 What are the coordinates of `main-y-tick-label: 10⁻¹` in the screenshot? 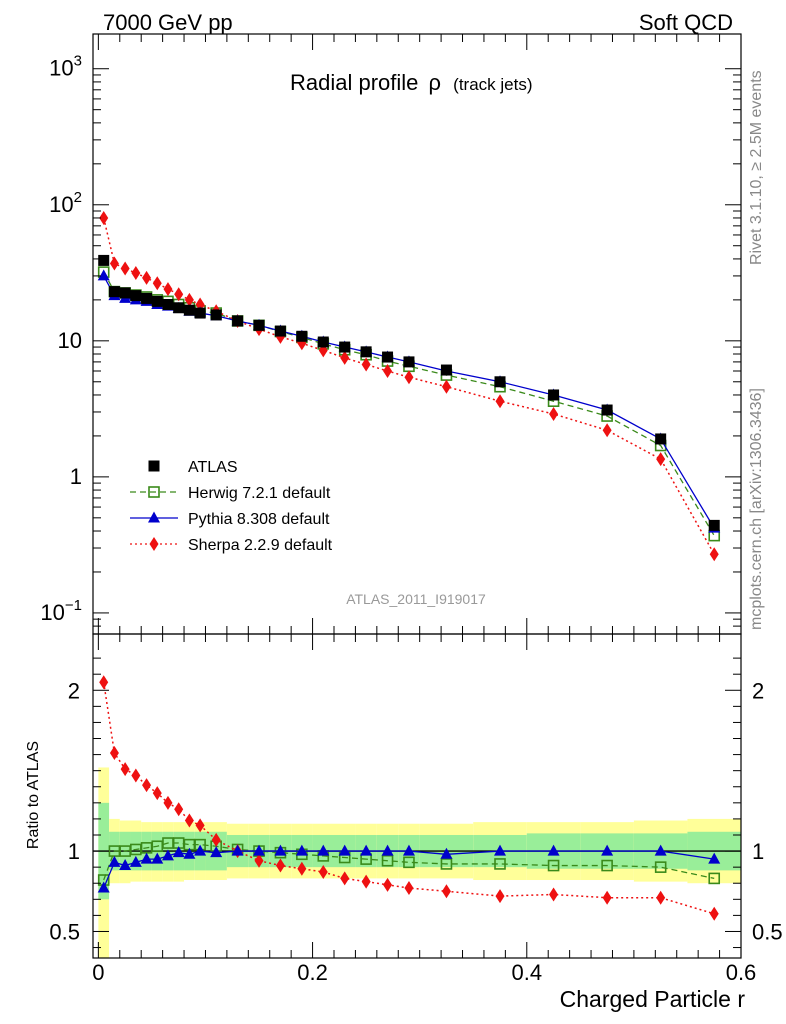 It's located at (61, 611).